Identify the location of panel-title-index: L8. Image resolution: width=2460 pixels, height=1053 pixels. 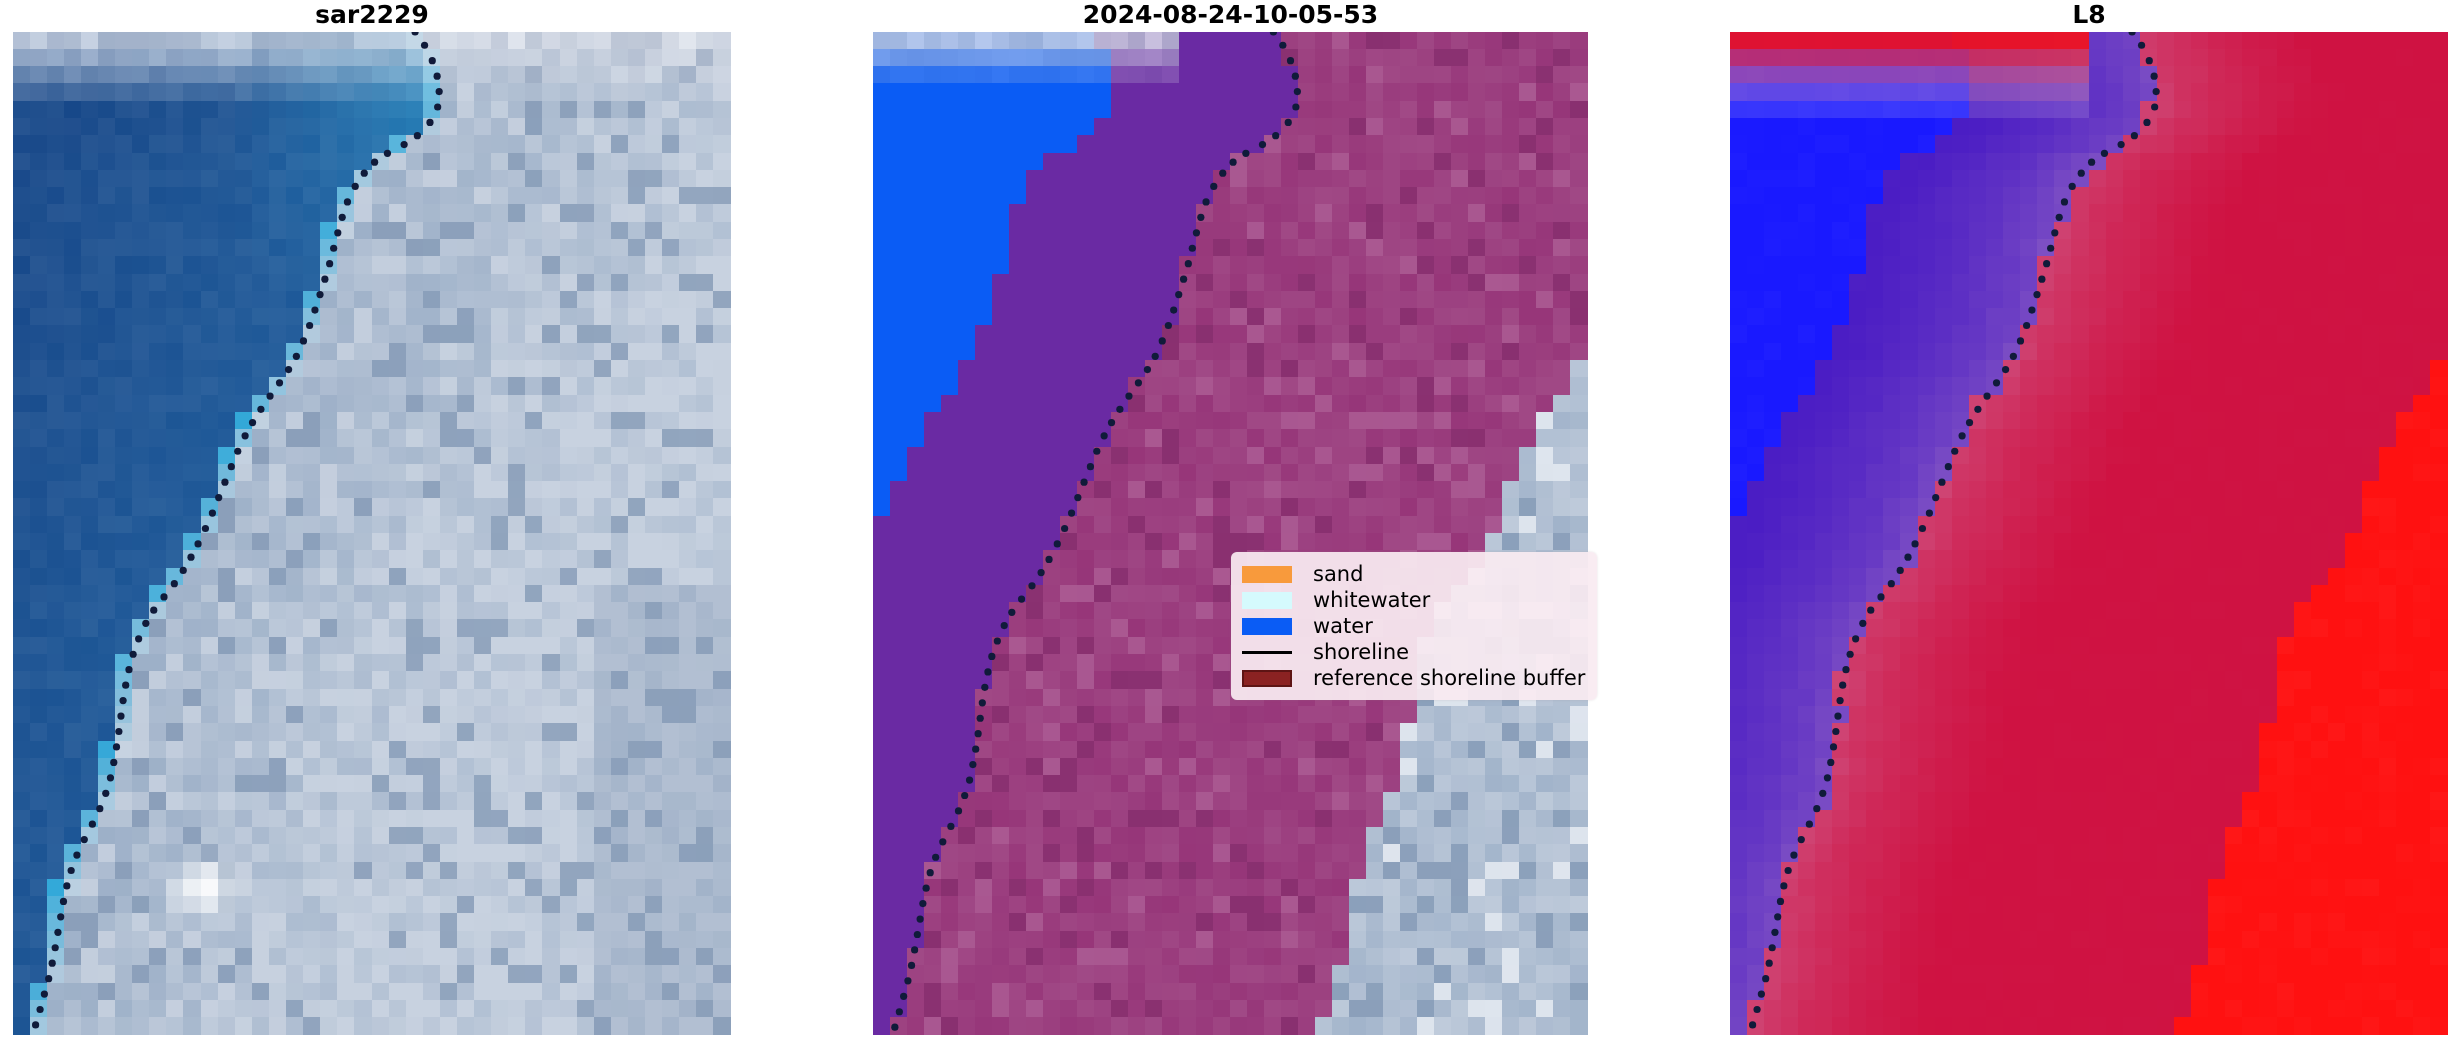
(2089, 14).